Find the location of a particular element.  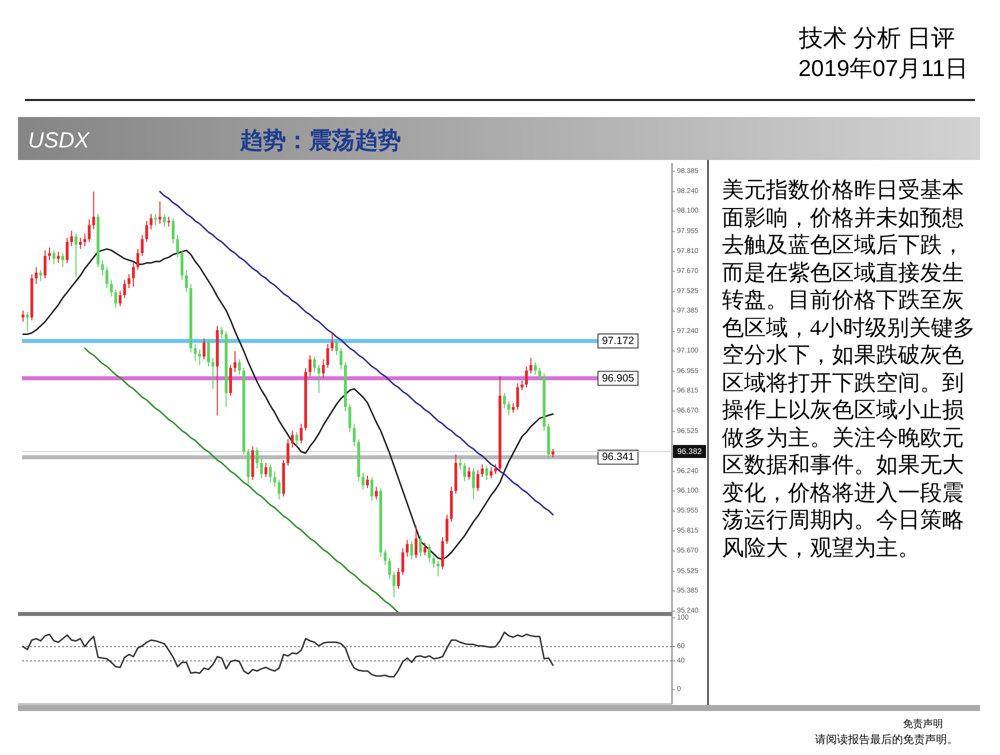

ref-line-label: 96.341 is located at coordinates (618, 457).